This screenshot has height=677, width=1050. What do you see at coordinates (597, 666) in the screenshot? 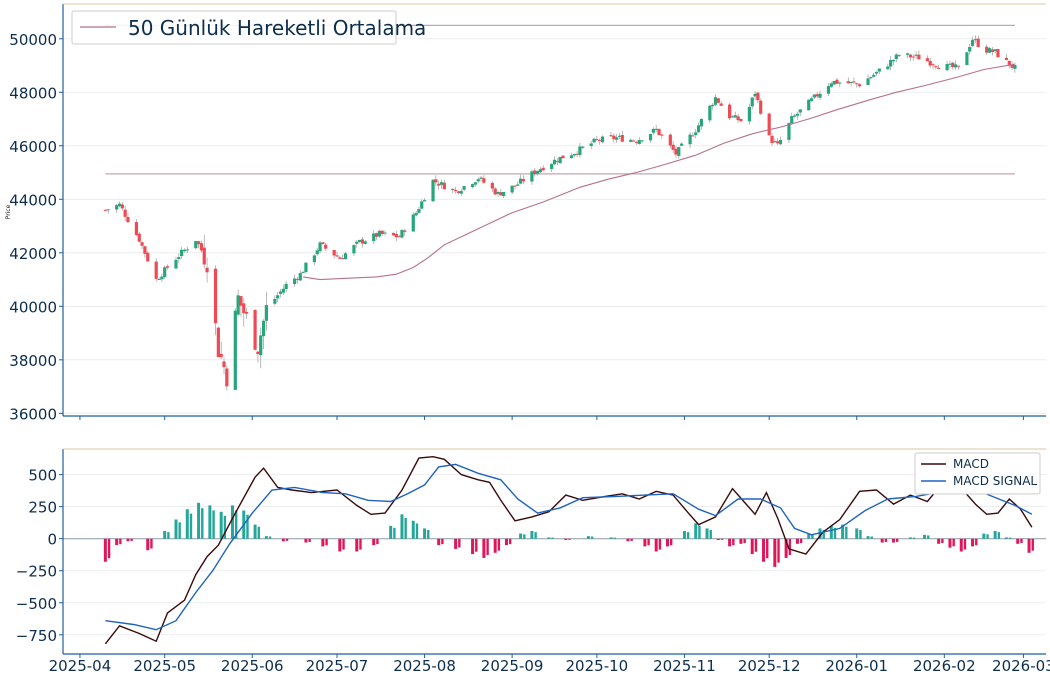
I see `x-tick-label: 2025-10` at bounding box center [597, 666].